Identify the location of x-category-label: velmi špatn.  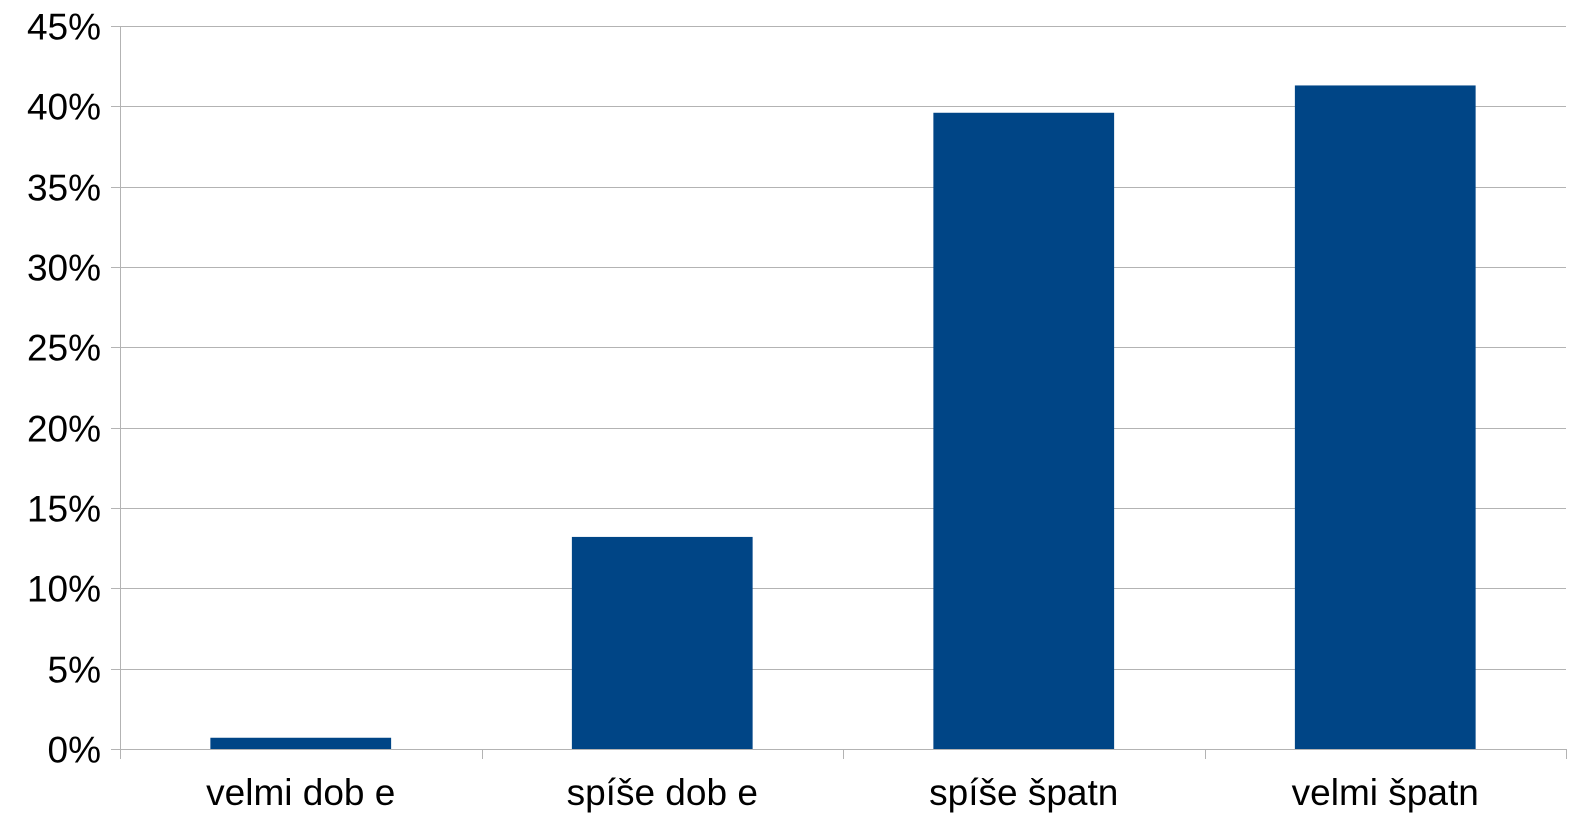
(1385, 792).